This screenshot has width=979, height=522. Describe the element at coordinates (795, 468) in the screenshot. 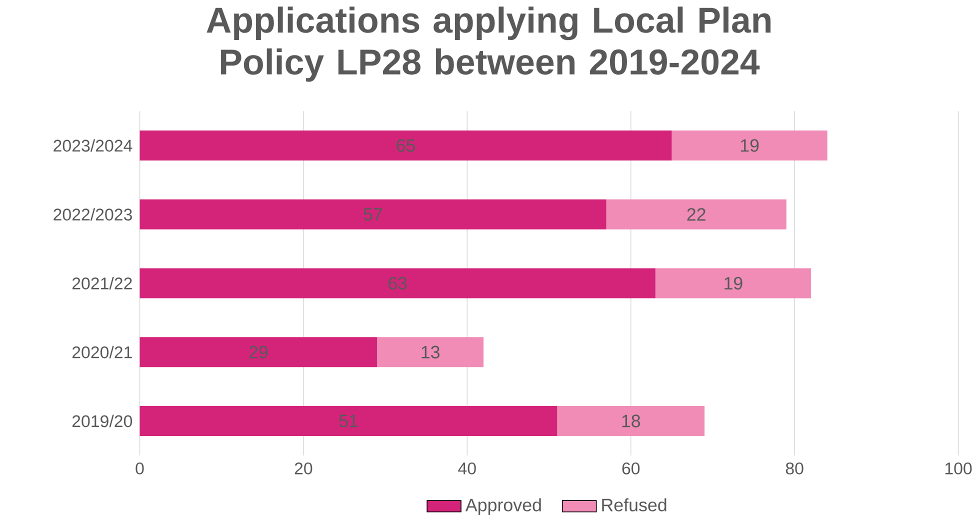

I see `x-tick-label: 80` at that location.